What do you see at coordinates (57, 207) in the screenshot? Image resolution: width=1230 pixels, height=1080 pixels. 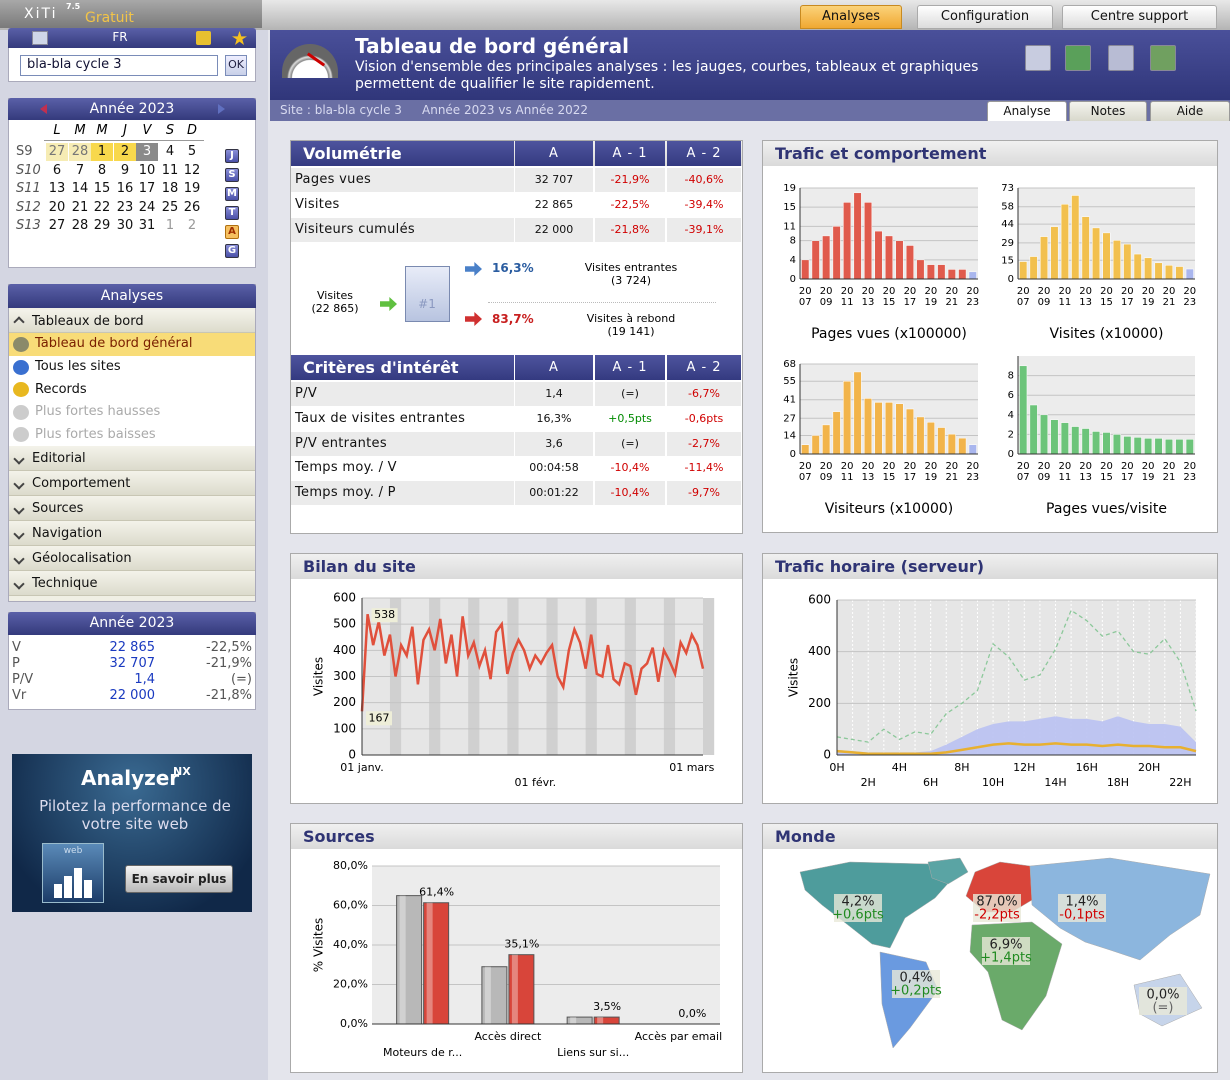 I see `calendar-day: 20` at bounding box center [57, 207].